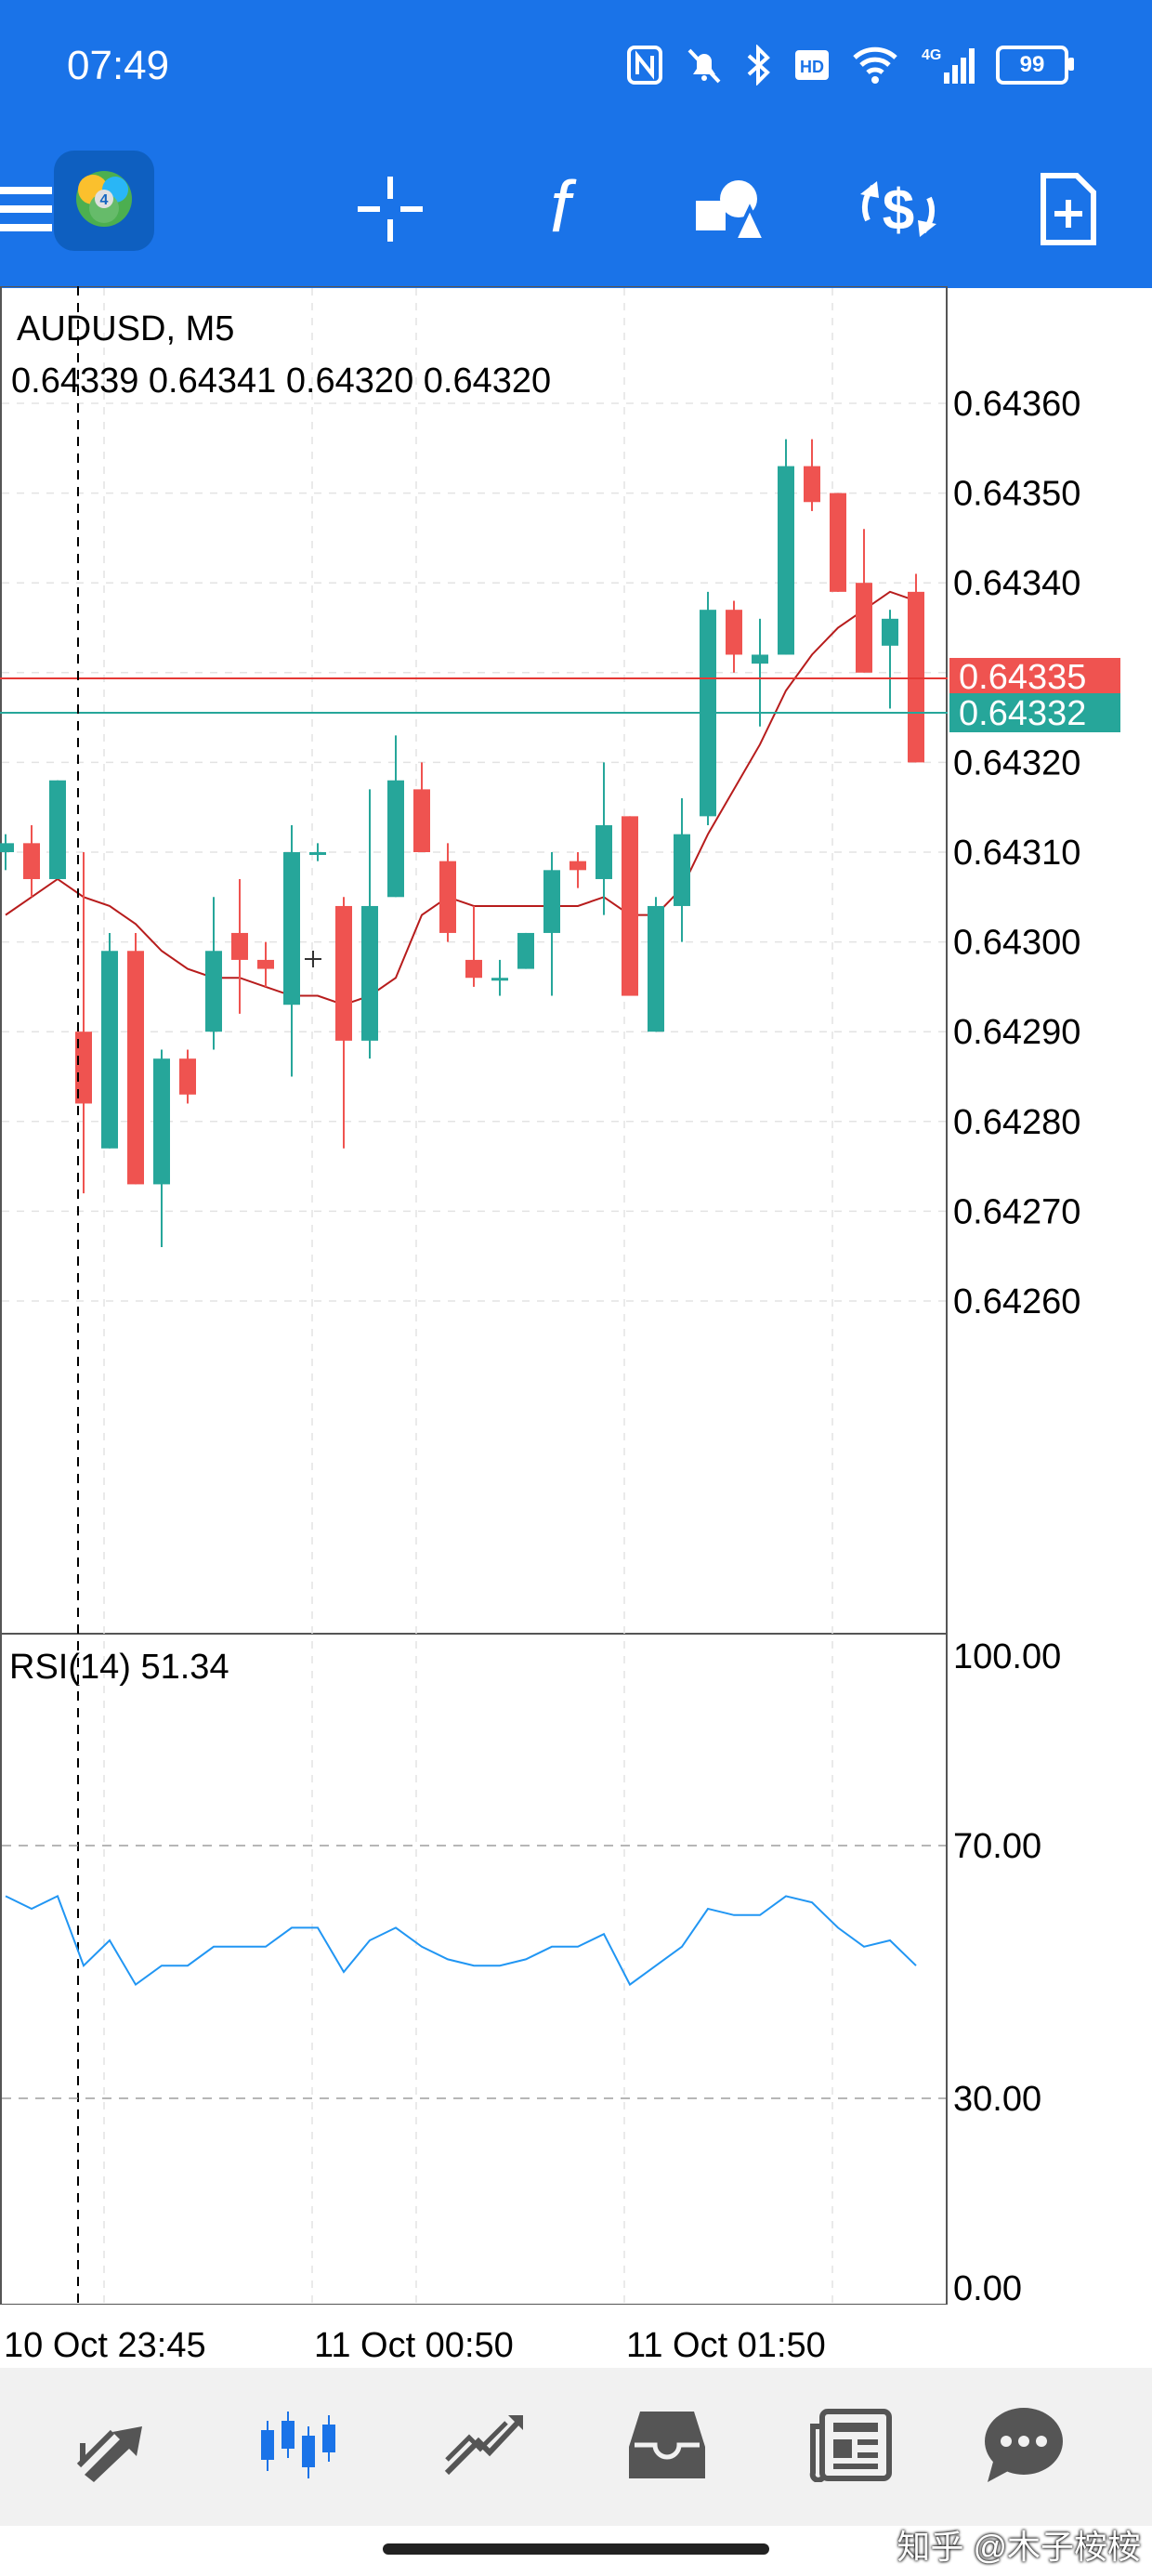 This screenshot has width=1152, height=2576. What do you see at coordinates (576, 66) in the screenshot?
I see `status-bar: 07:49 HD 4G 99` at bounding box center [576, 66].